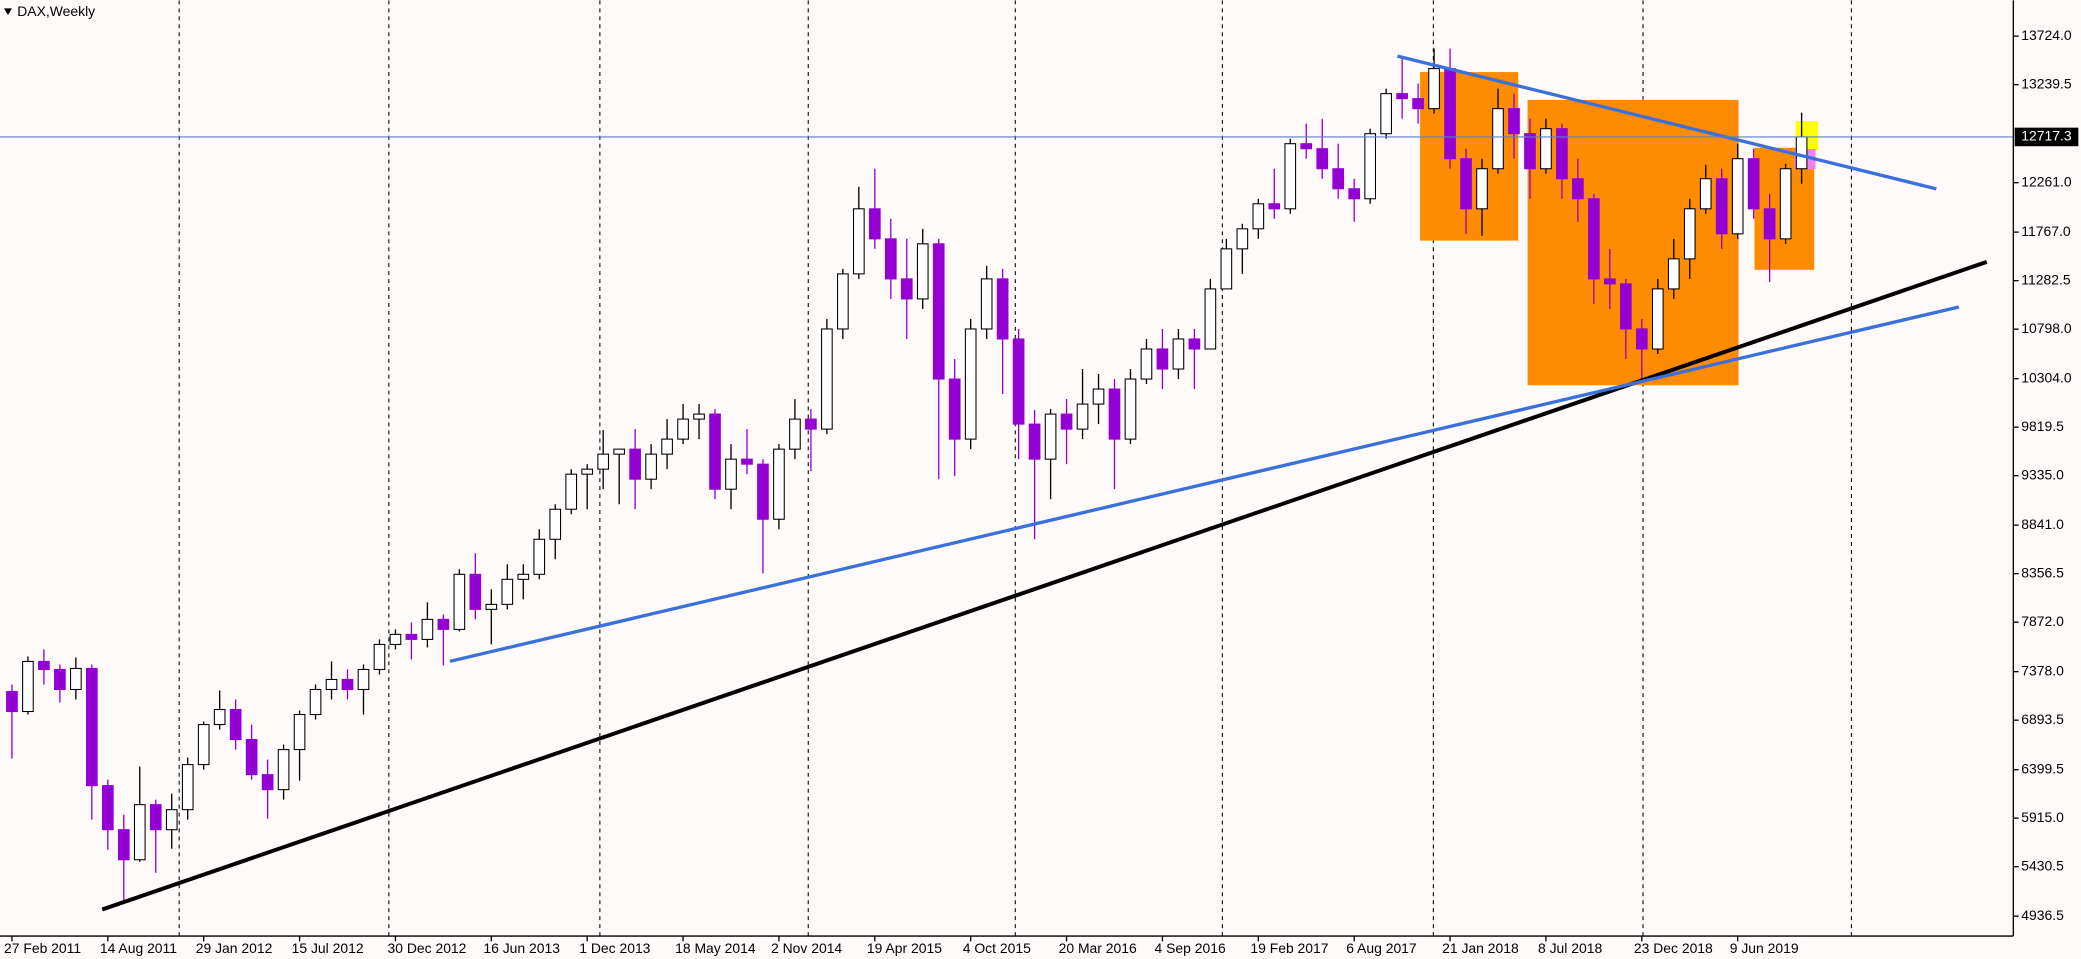 The image size is (2081, 959). Describe the element at coordinates (1289, 948) in the screenshot. I see `x-tick-label: 19 Feb 2017` at that location.